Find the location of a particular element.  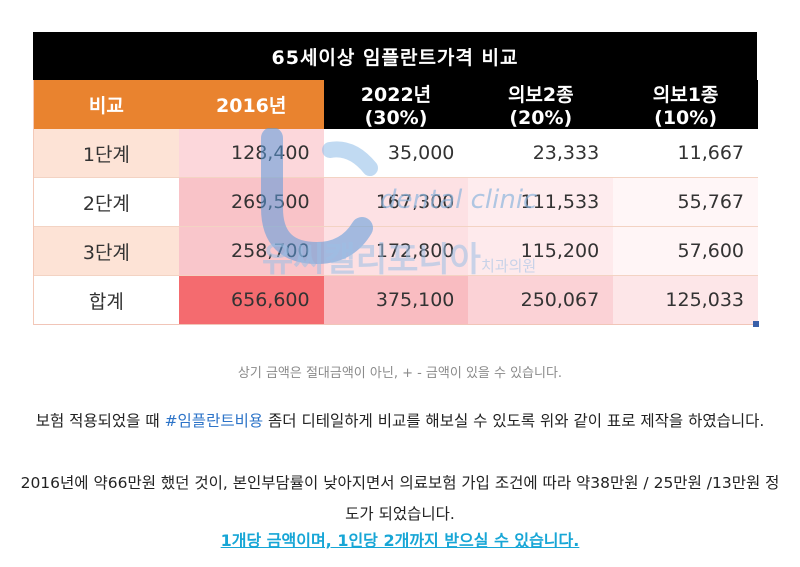

resize-handle-icon is located at coordinates (756, 324).